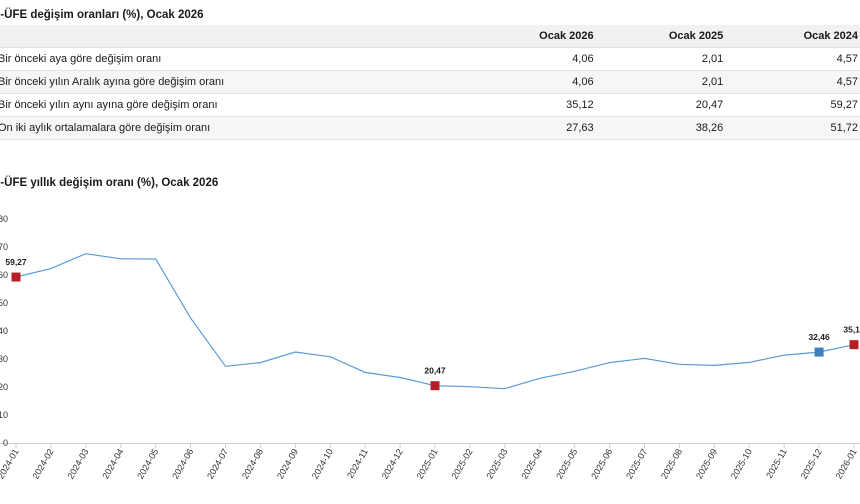 The height and width of the screenshot is (504, 860). I want to click on y-tick-label: 60, so click(4, 275).